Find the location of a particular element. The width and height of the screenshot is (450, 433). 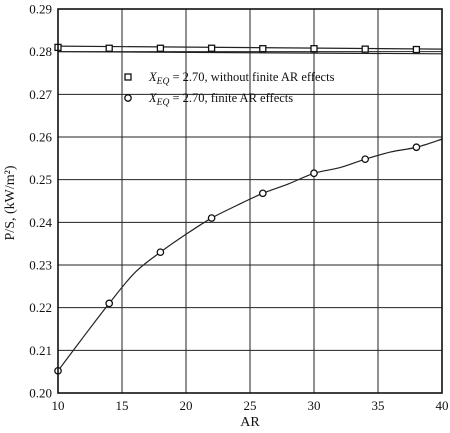

legend-series-2-sub: EQ is located at coordinates (163, 103).